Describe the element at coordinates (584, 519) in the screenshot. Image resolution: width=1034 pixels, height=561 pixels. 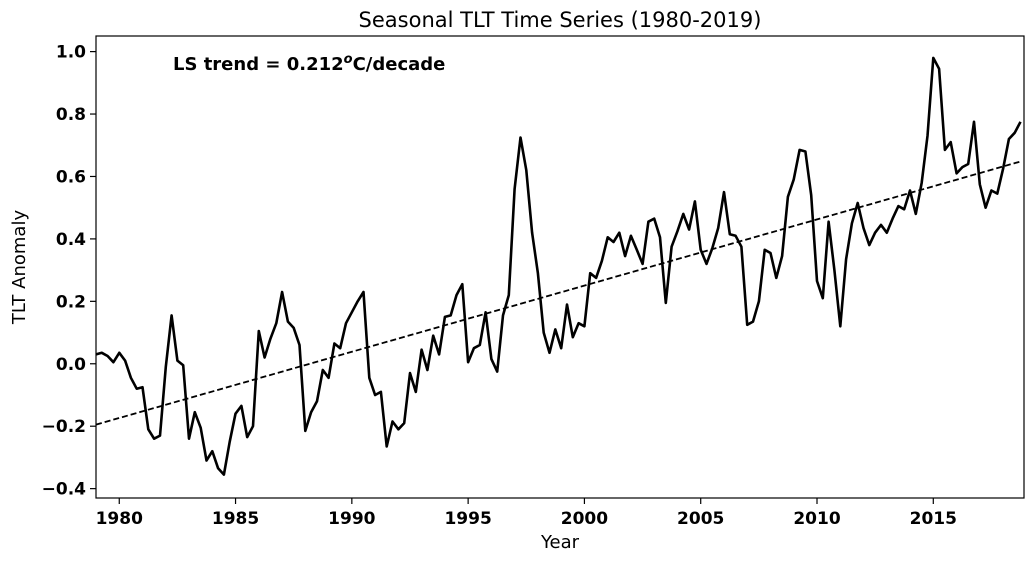
I see `x-tick-label: 2000` at that location.